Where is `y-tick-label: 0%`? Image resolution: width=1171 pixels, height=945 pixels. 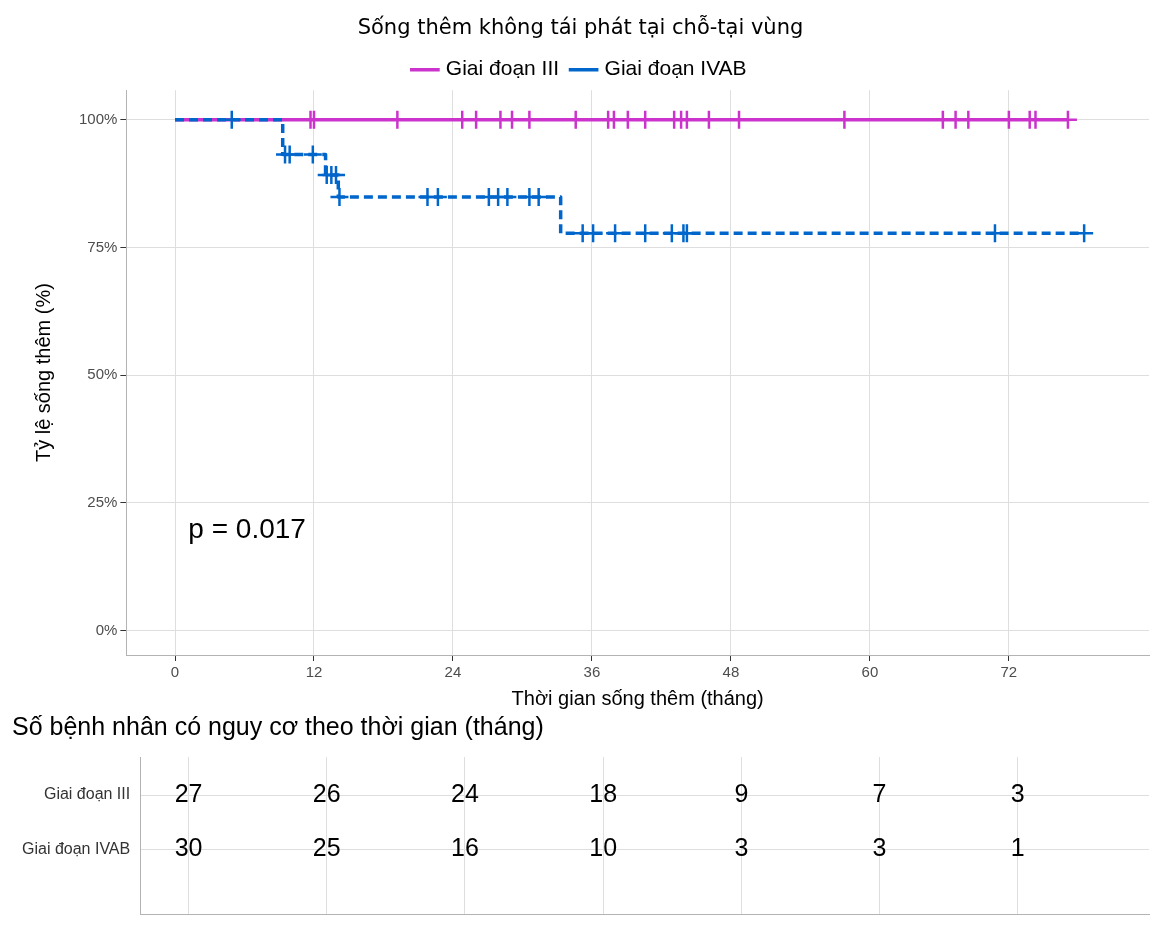 y-tick-label: 0% is located at coordinates (106, 629).